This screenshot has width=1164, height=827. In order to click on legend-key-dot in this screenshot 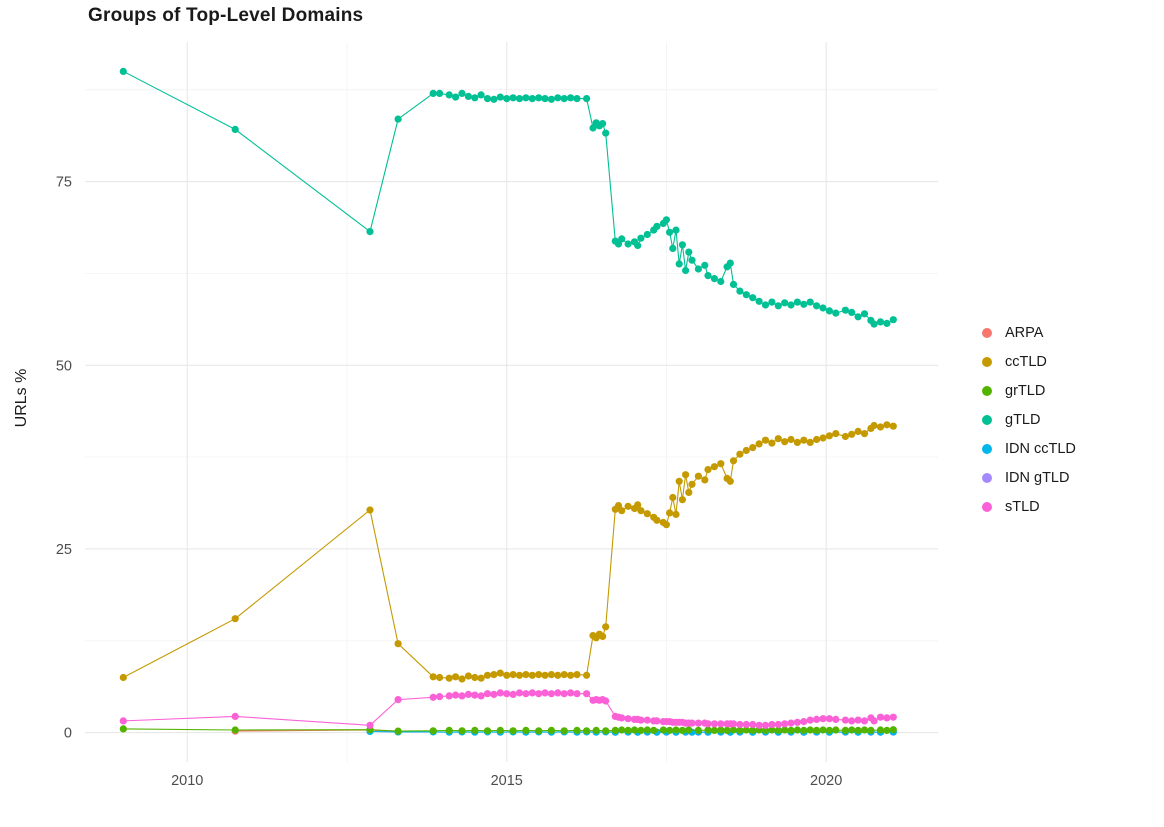, I will do `click(987, 390)`.